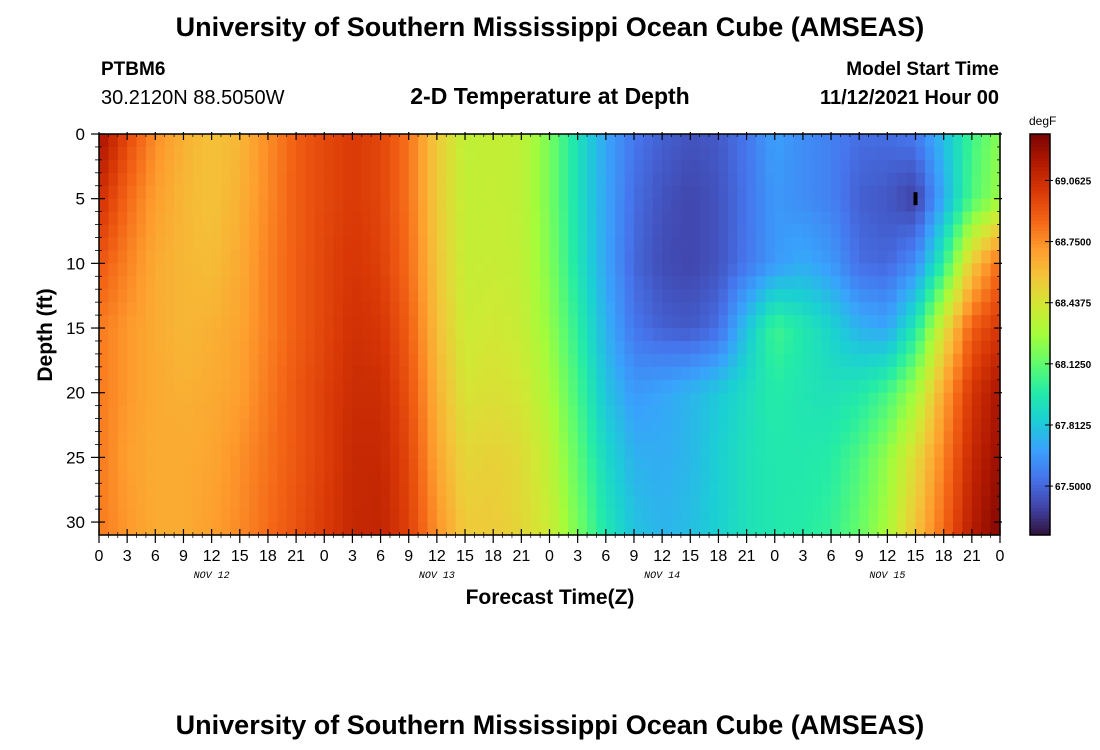 This screenshot has width=1100, height=750. I want to click on x-tick-label: 15, so click(916, 556).